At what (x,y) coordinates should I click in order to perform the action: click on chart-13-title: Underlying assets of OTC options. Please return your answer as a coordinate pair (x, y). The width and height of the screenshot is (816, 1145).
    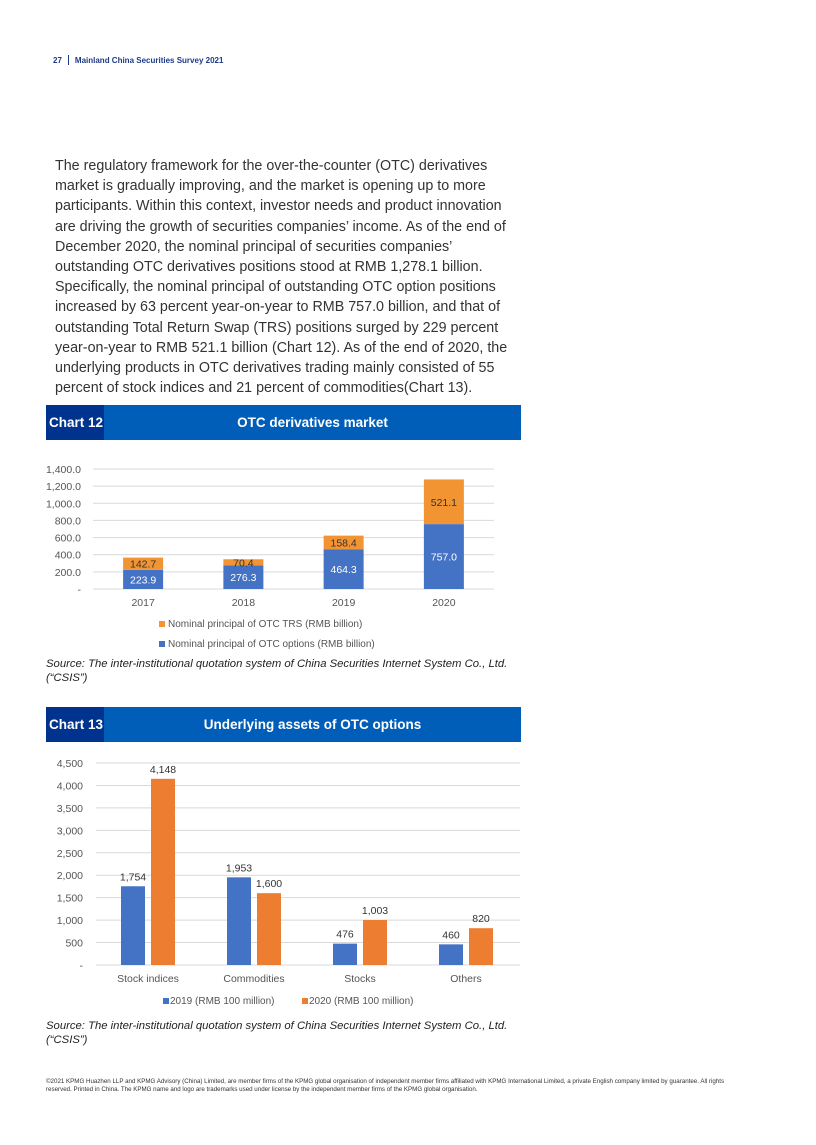
    Looking at the image, I should click on (312, 724).